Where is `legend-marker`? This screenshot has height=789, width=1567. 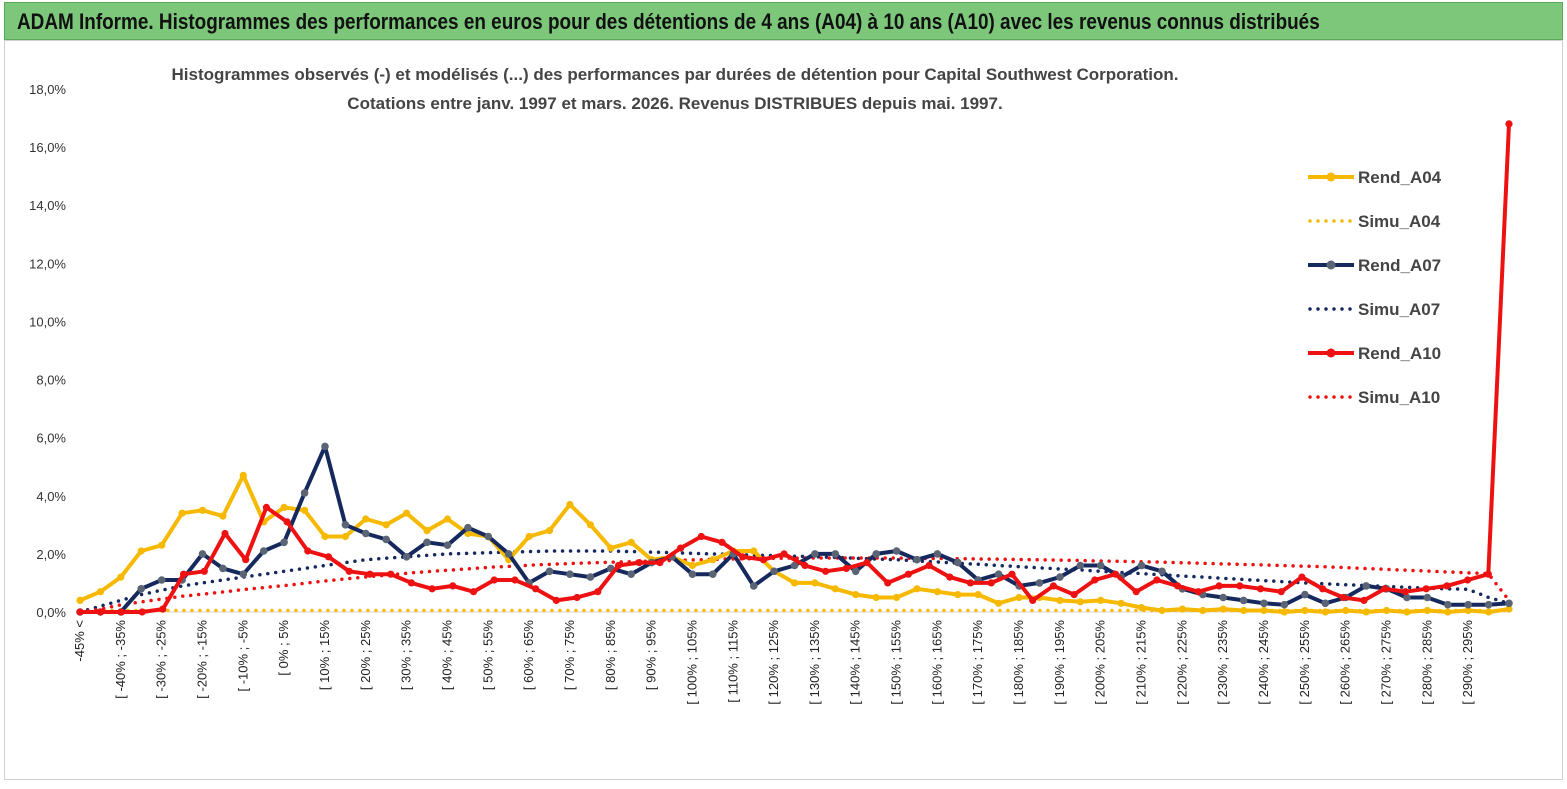 legend-marker is located at coordinates (1331, 265).